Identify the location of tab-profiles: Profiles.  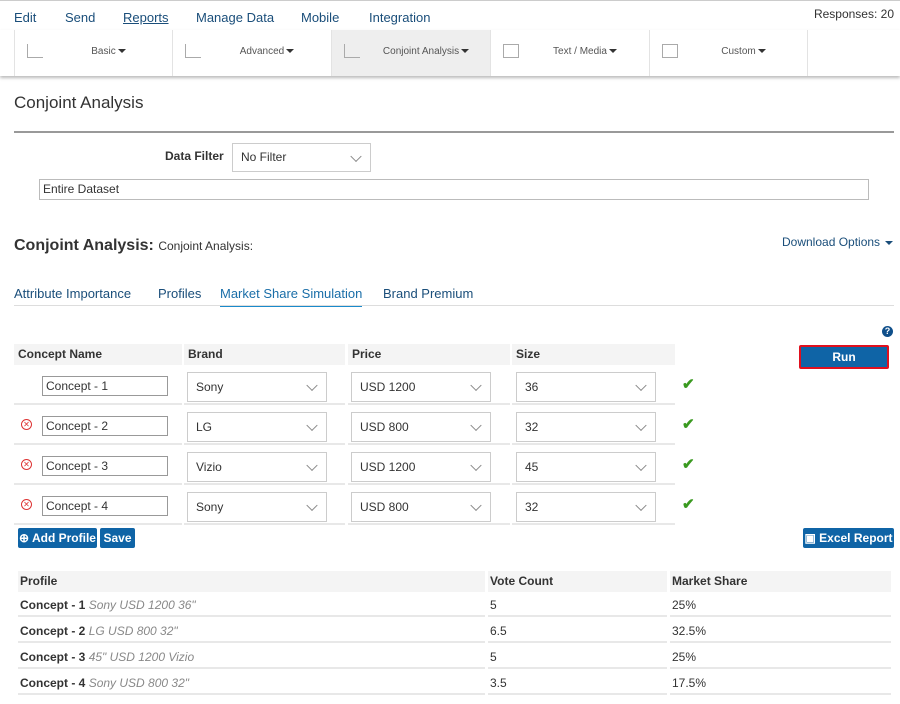
(180, 293).